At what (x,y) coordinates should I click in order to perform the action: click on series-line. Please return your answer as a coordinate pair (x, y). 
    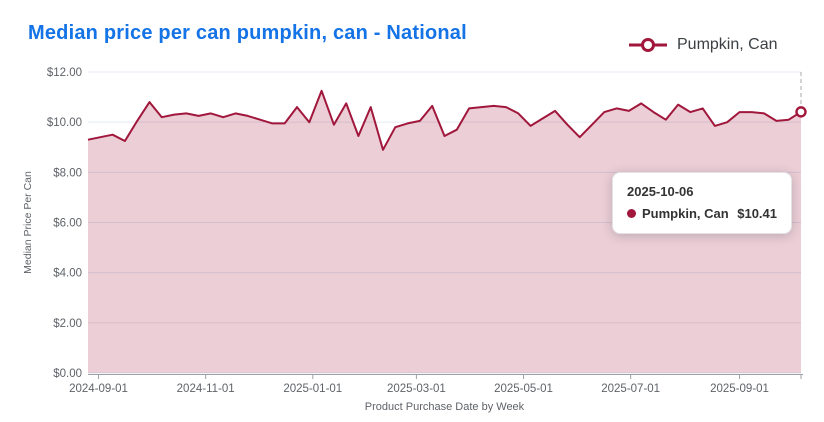
    Looking at the image, I should click on (444, 120).